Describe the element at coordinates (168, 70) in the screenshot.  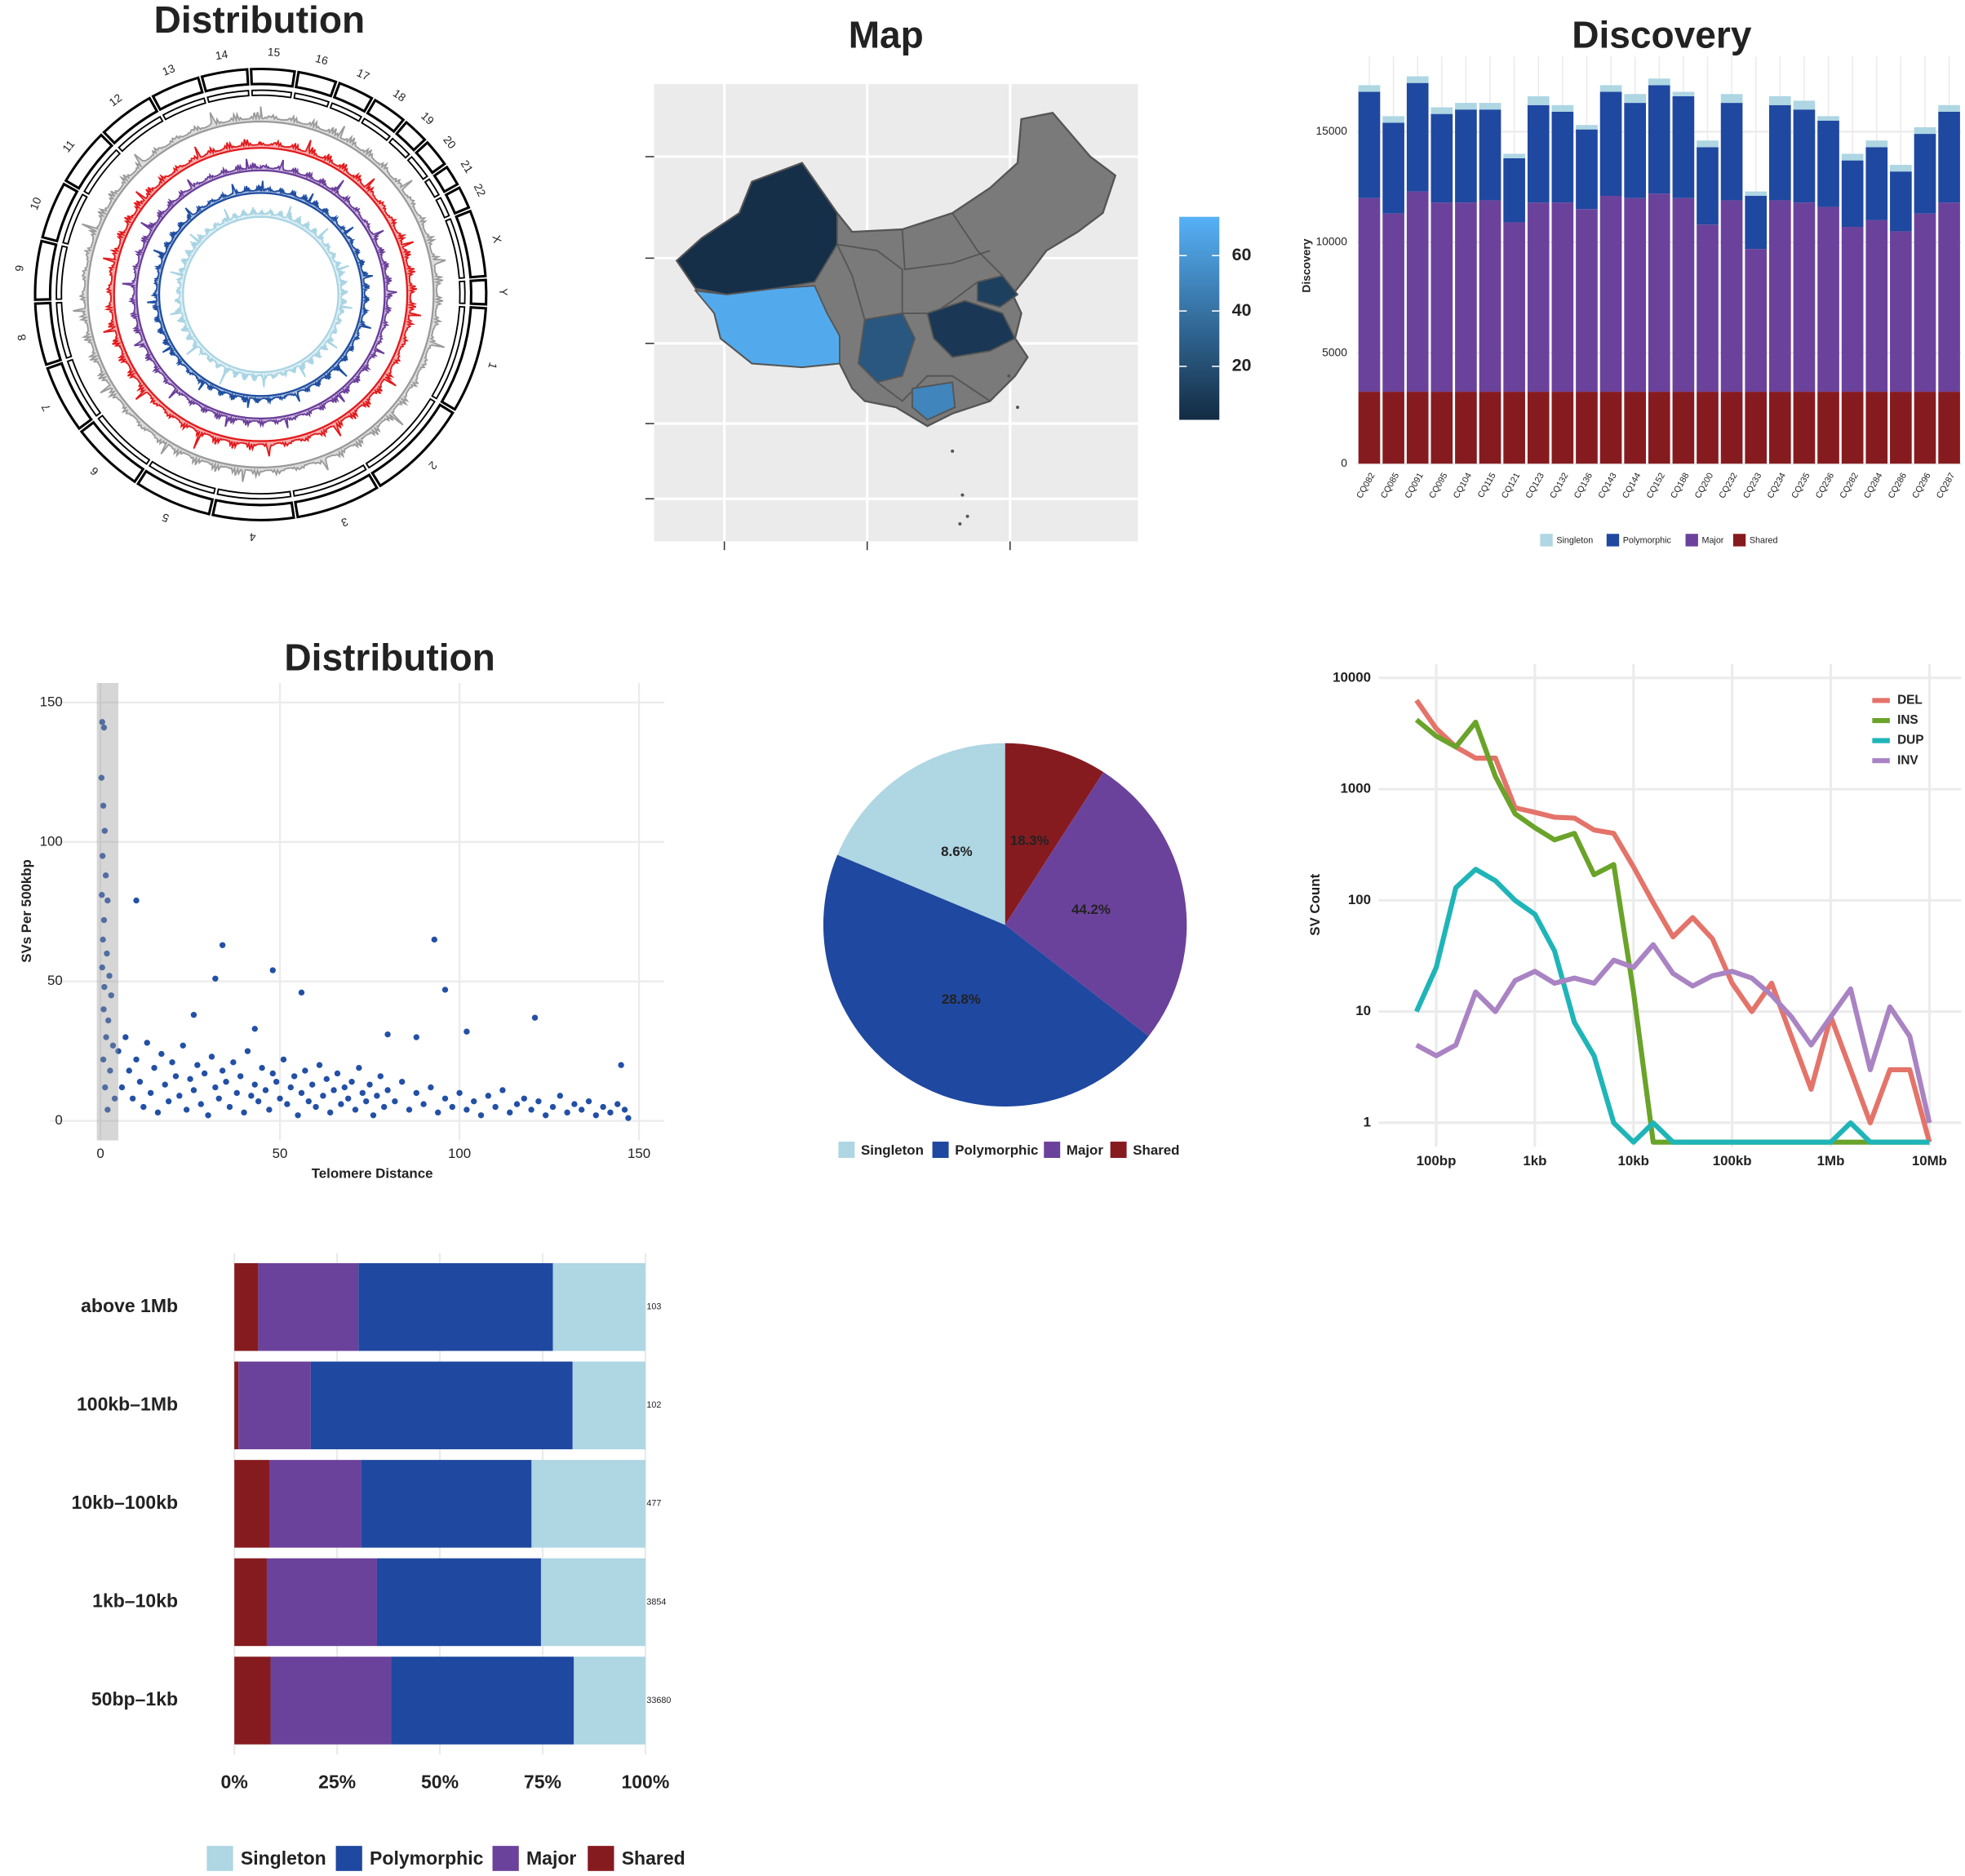
I see `chromosome-label: 13` at that location.